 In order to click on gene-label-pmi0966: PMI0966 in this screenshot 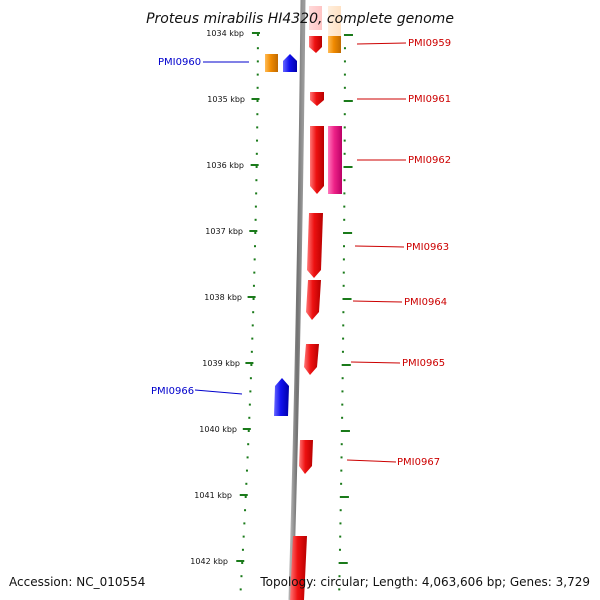, I will do `click(172, 391)`.